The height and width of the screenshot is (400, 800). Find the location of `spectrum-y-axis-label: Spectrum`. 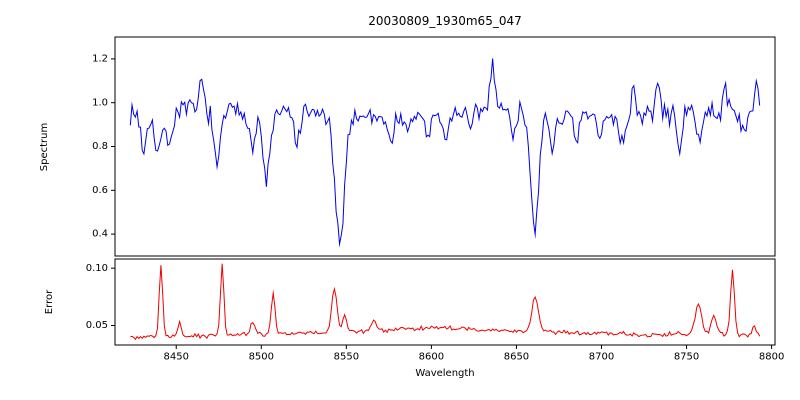

spectrum-y-axis-label: Spectrum is located at coordinates (44, 147).